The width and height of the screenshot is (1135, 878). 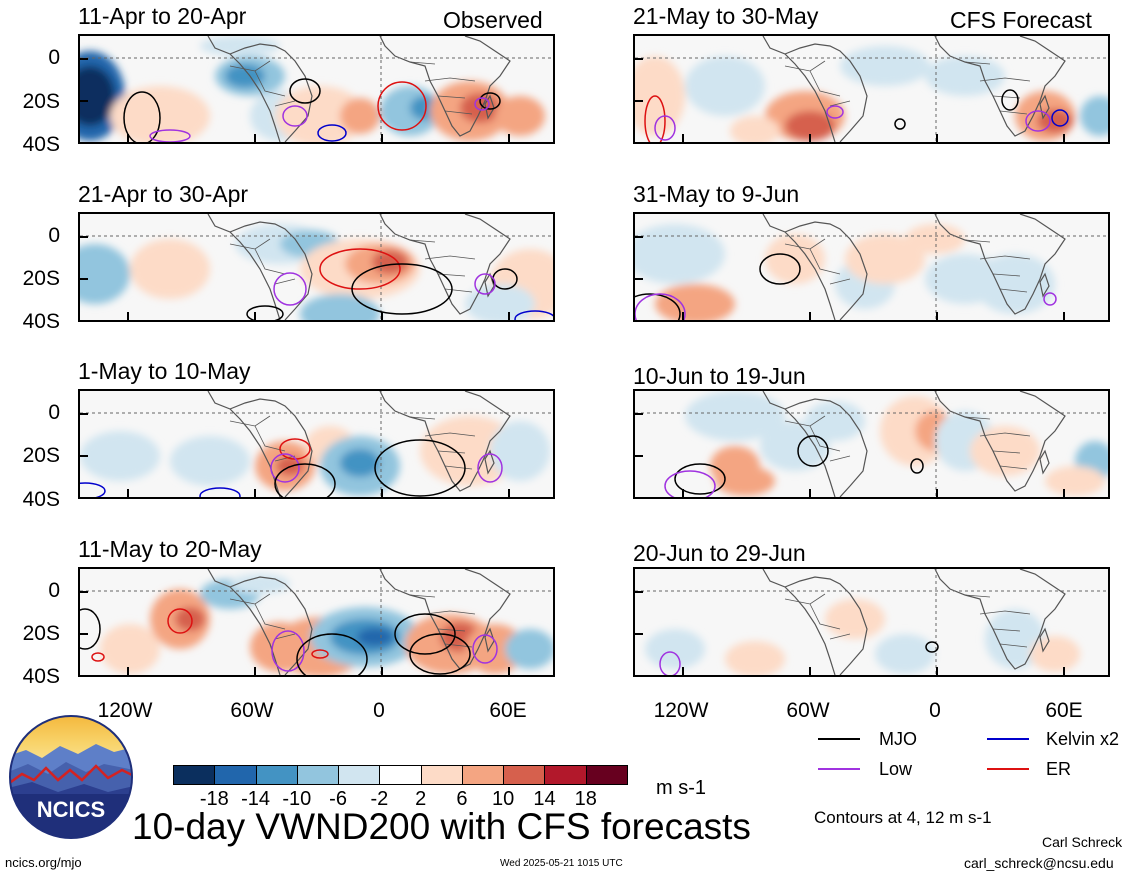 I want to click on svg-text: NCICS, so click(x=71, y=809).